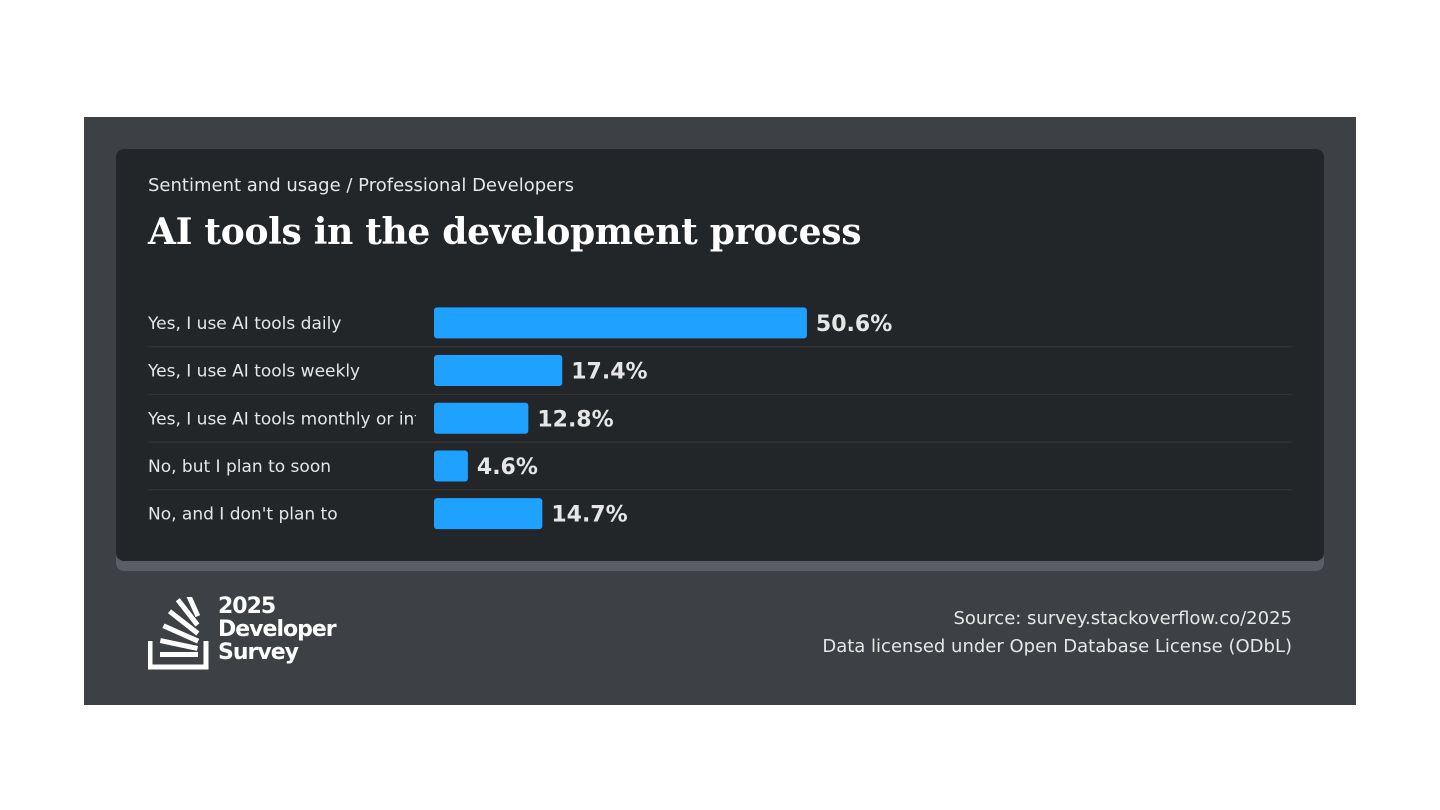 The height and width of the screenshot is (810, 1440). I want to click on logo-line1: Developer, so click(277, 629).